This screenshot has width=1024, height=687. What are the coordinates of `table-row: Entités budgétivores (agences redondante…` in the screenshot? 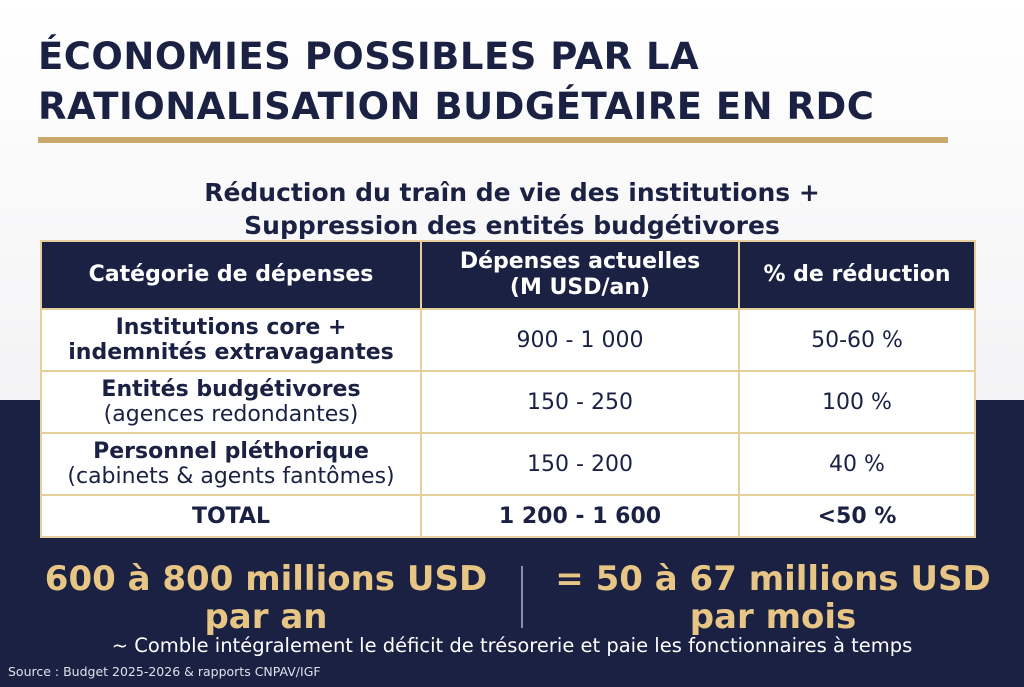 It's located at (508, 402).